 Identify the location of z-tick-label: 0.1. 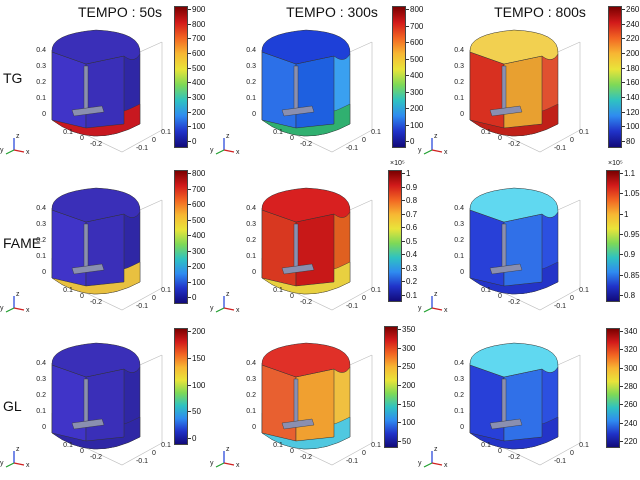
(459, 411).